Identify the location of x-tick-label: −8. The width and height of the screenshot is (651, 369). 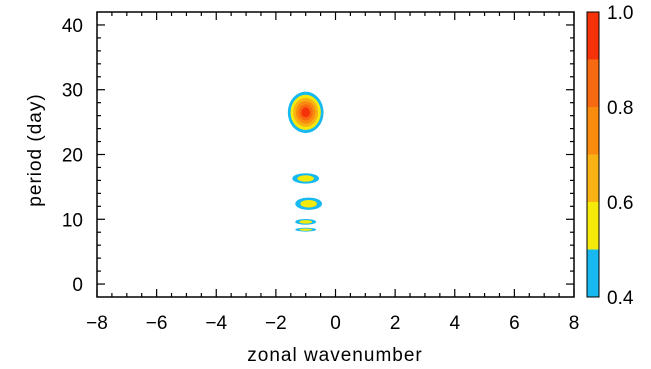
(97, 323).